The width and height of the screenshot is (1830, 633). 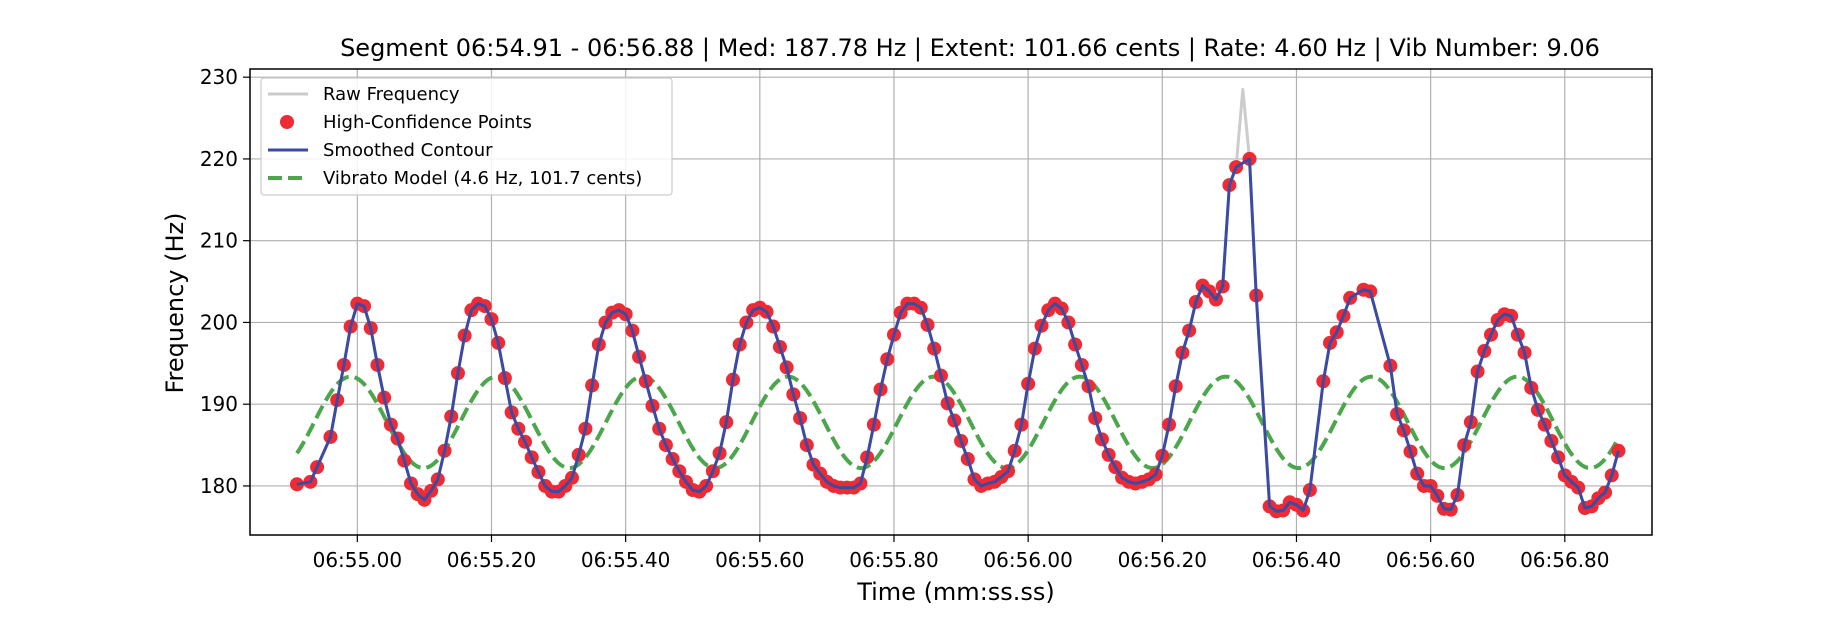 I want to click on legend-label: Smoothed Contour, so click(x=408, y=150).